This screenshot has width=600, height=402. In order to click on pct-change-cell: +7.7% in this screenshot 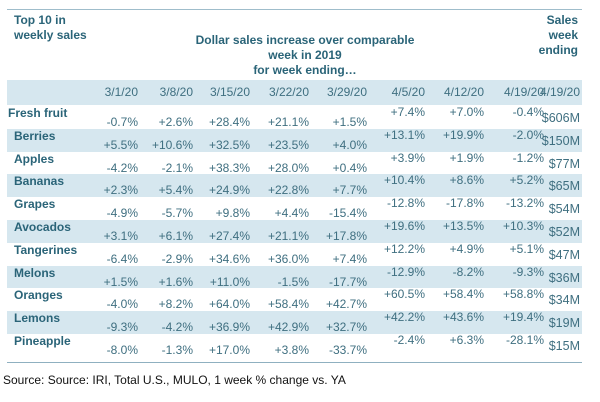, I will do `click(349, 190)`.